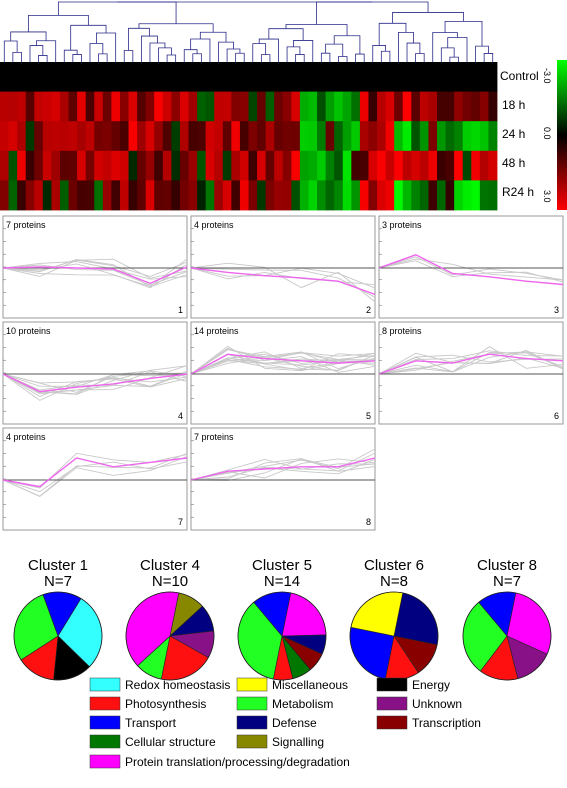 The width and height of the screenshot is (567, 788). Describe the element at coordinates (276, 722) in the screenshot. I see `legend-item: Defense` at that location.